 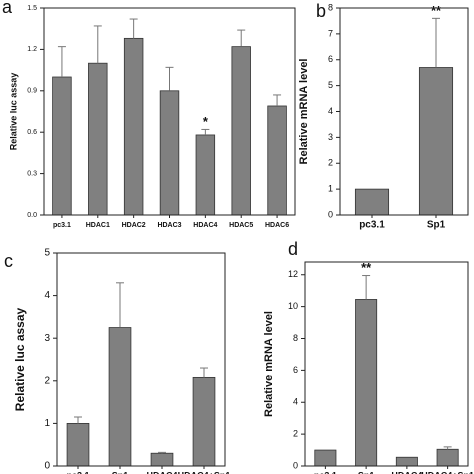 I want to click on y-tick-label: 0.0, so click(x=32, y=215).